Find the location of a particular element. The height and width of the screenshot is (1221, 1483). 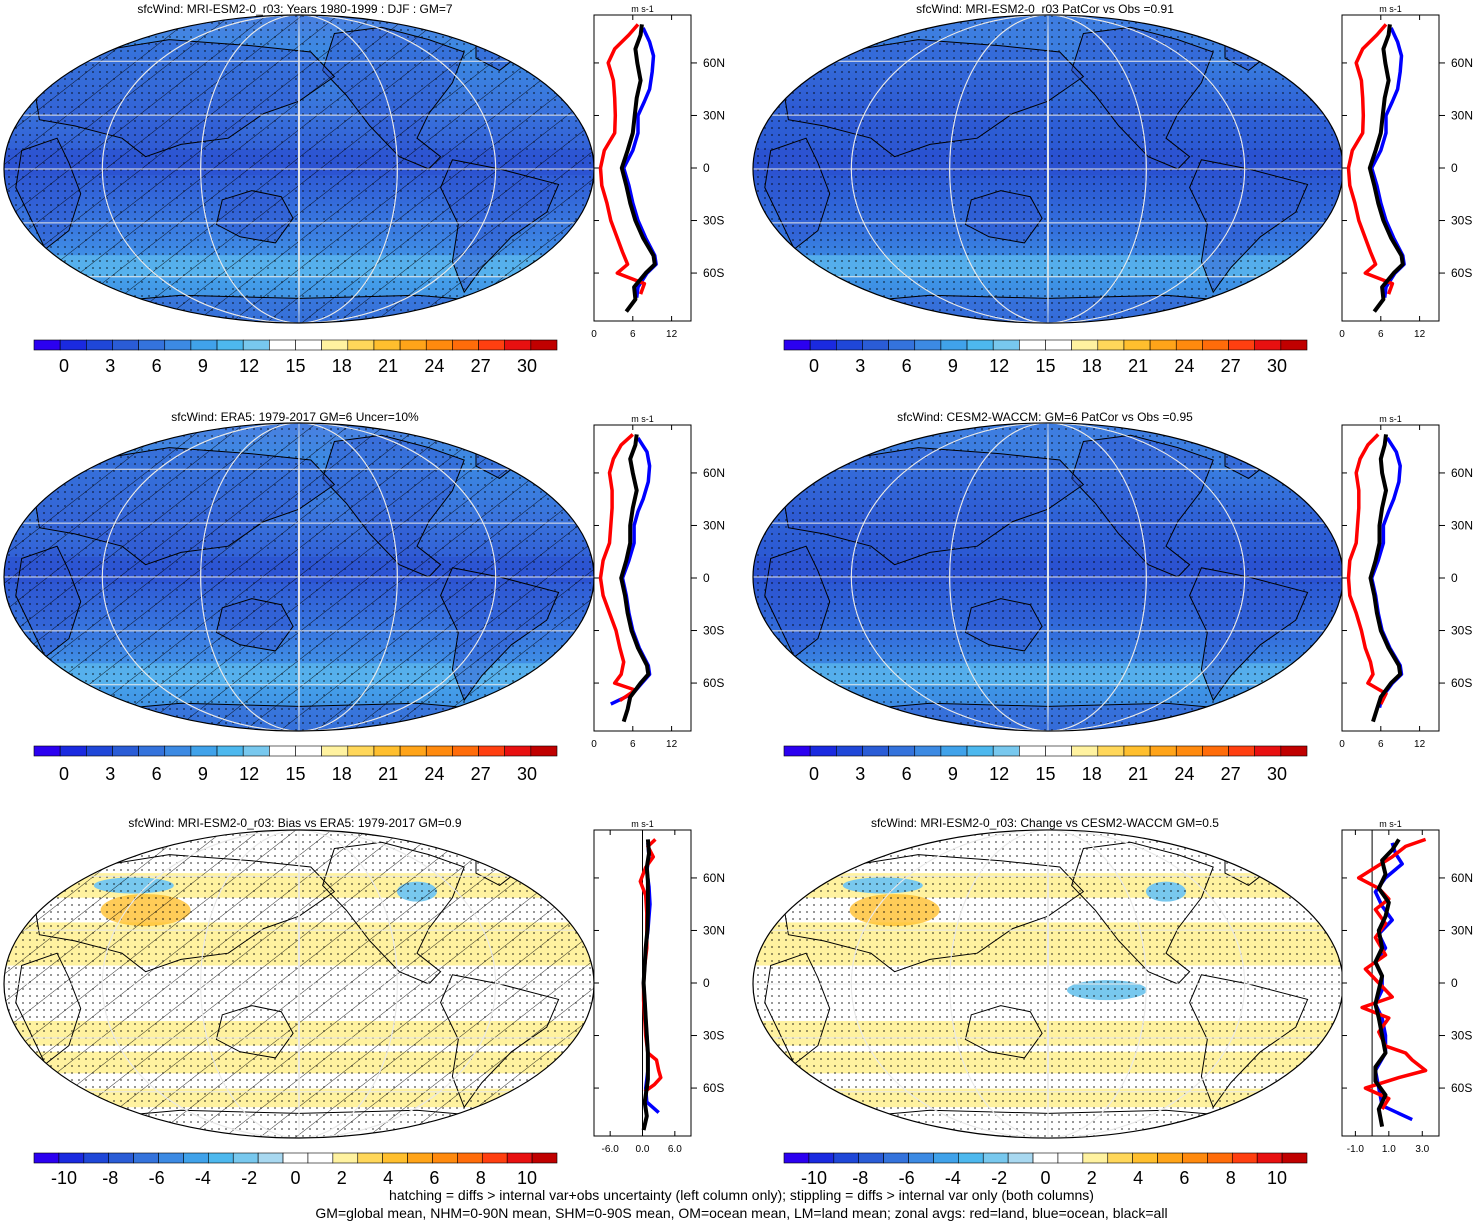

colorbar-tick-label: 12 is located at coordinates (249, 774).